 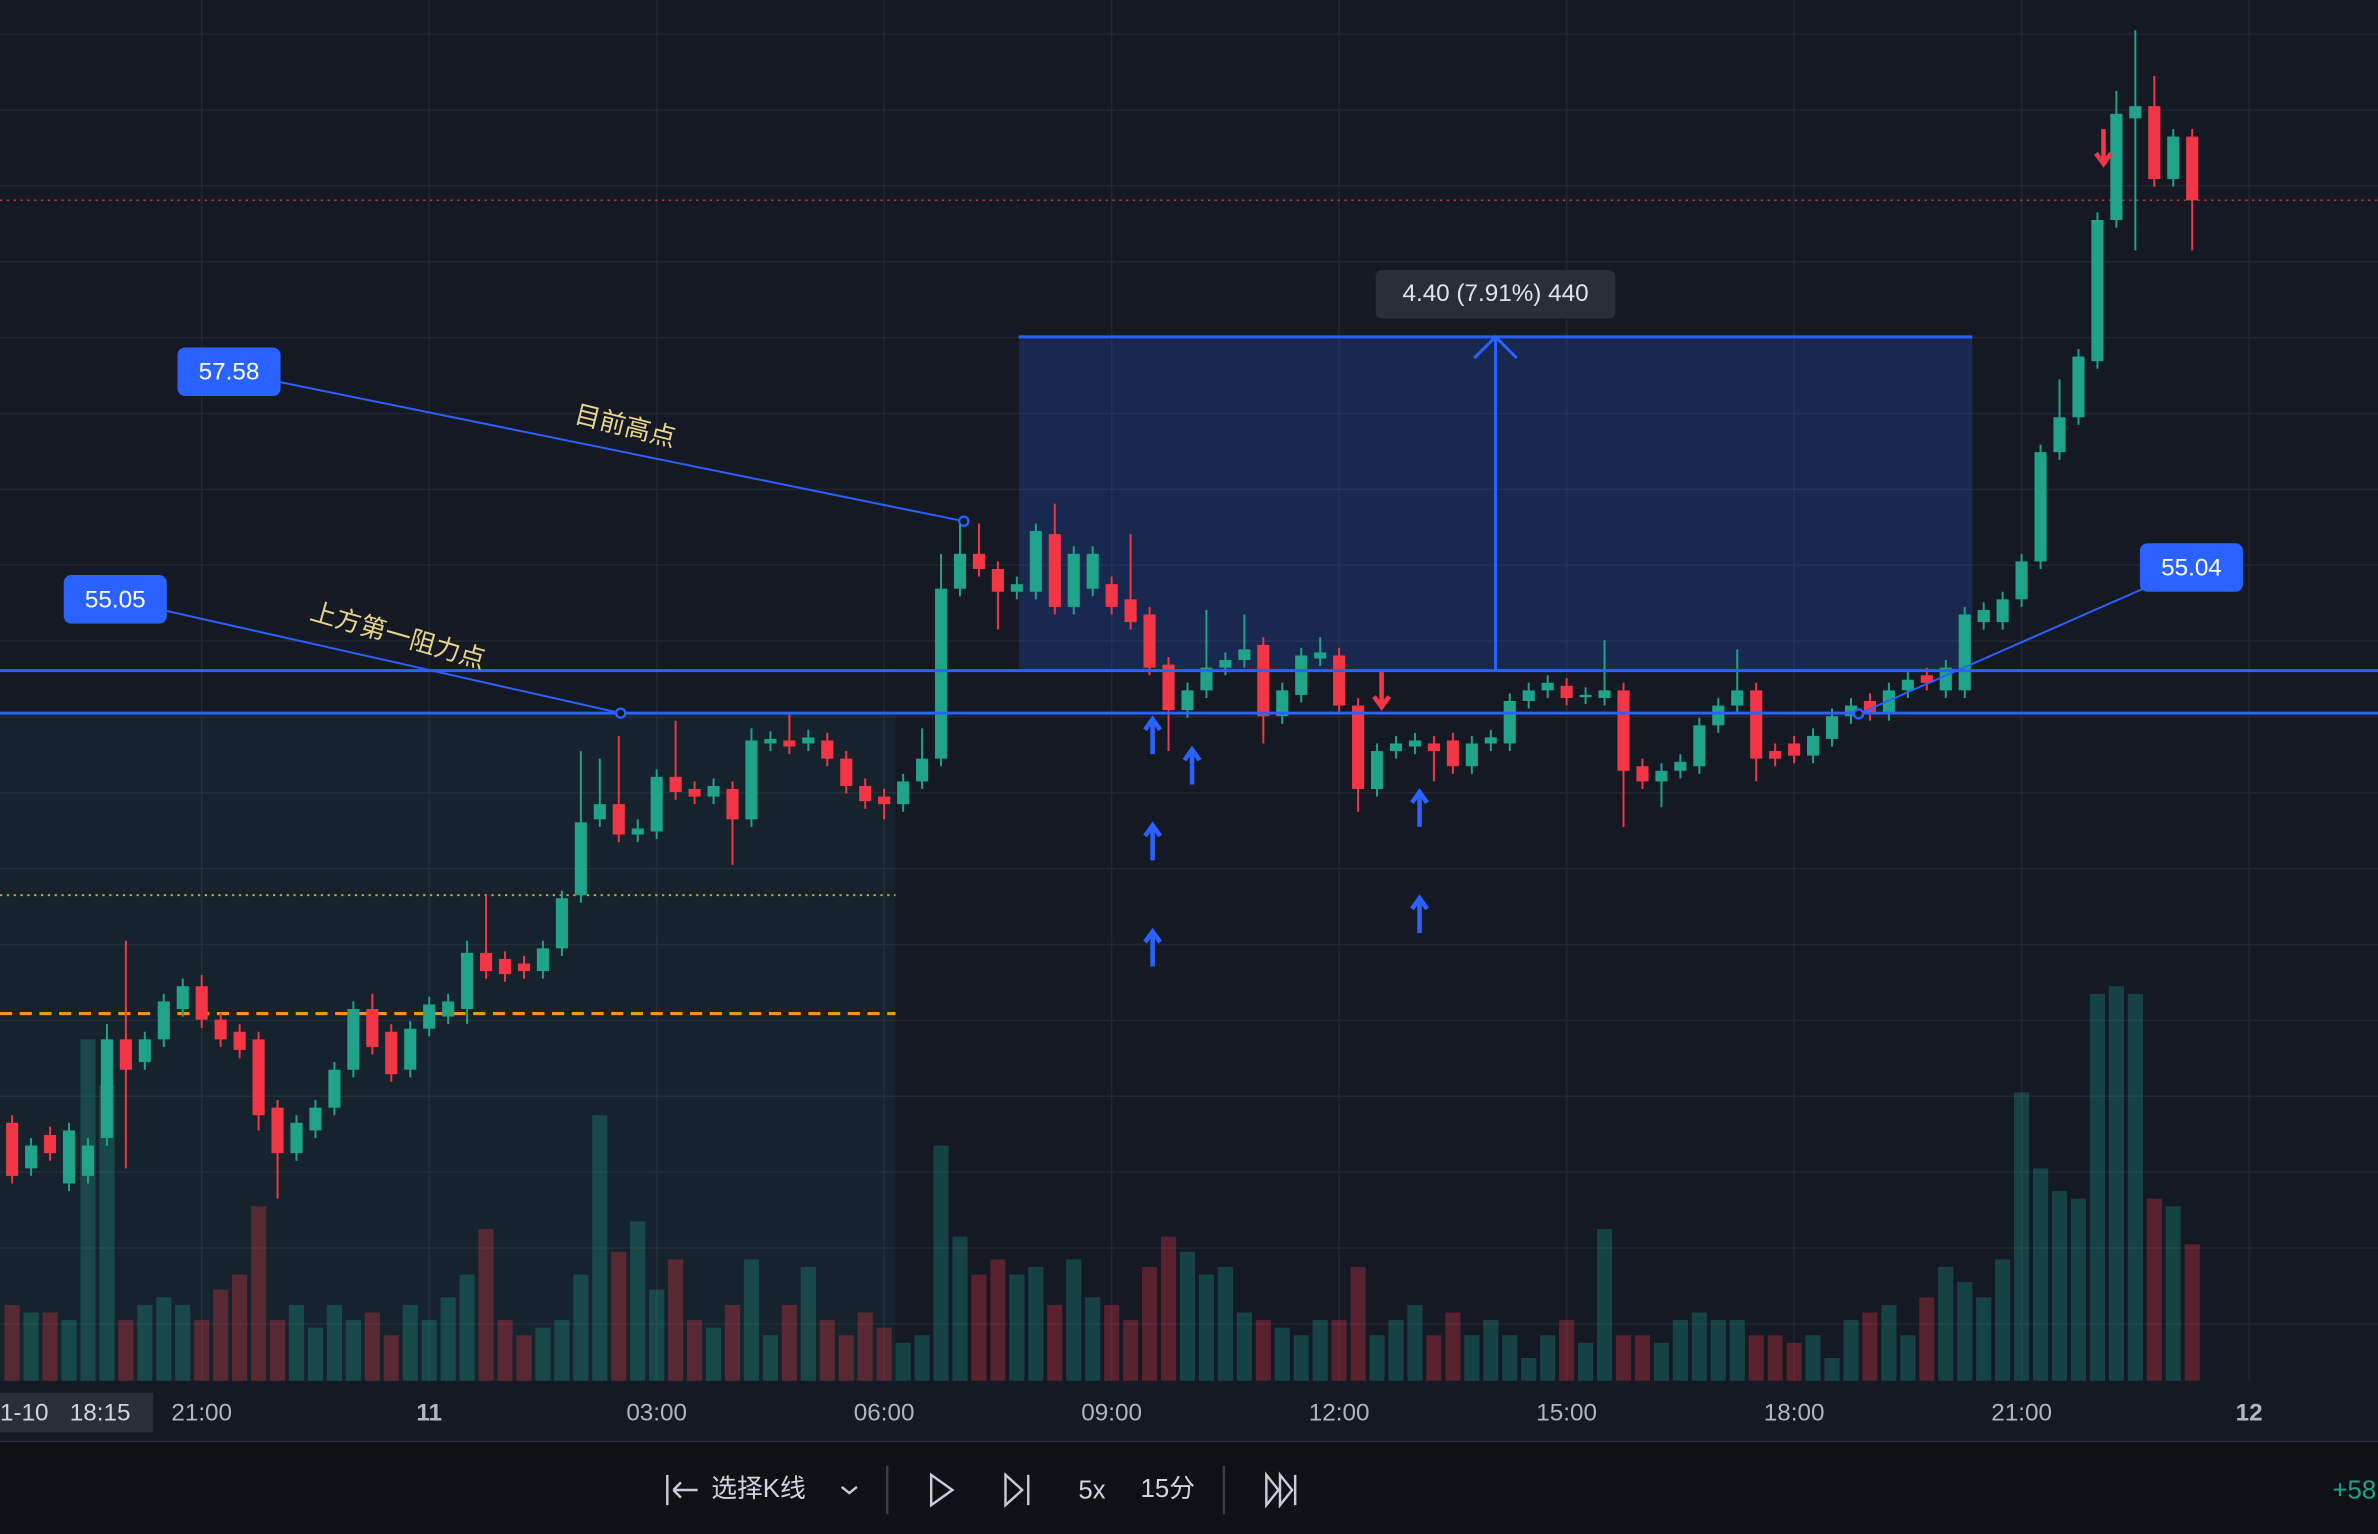 I want to click on dropdown-icon, so click(x=849, y=1490).